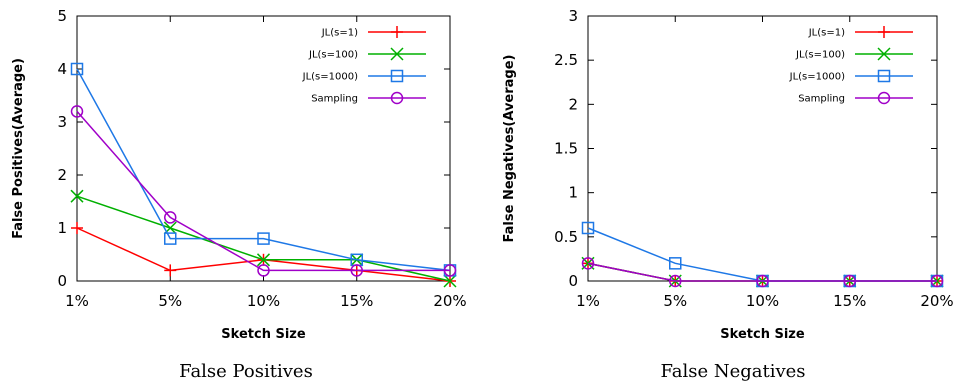 The width and height of the screenshot is (957, 391). Describe the element at coordinates (246, 371) in the screenshot. I see `caption-false-positives: False Positives` at that location.